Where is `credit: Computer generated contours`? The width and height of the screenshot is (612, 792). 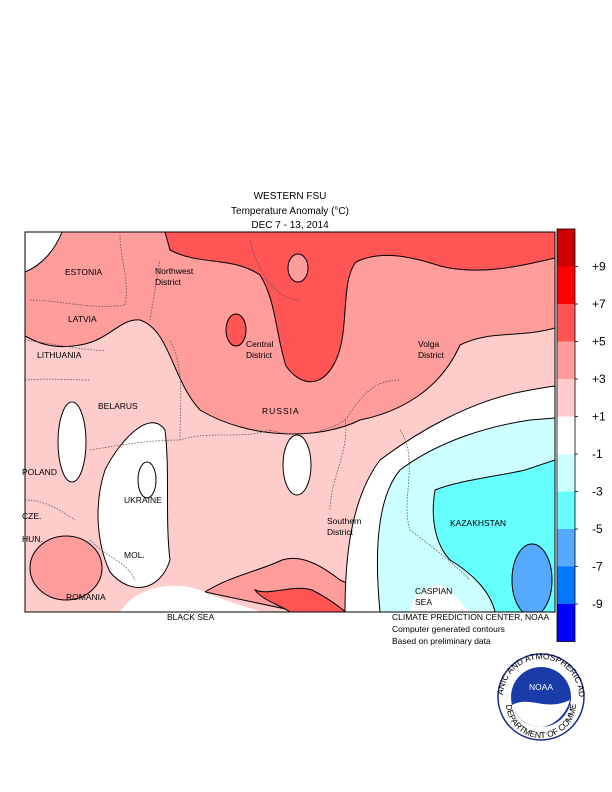 credit: Computer generated contours is located at coordinates (448, 629).